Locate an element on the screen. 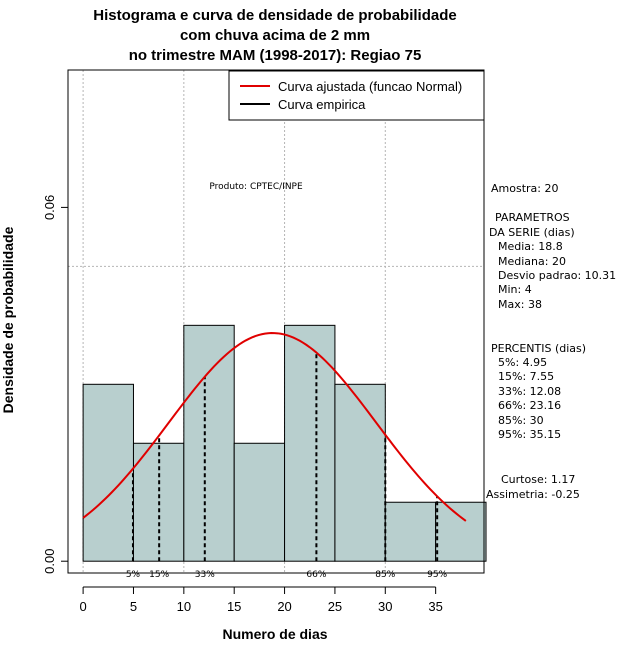 The height and width of the screenshot is (660, 640). x-tick-label-0: 0 is located at coordinates (82, 606).